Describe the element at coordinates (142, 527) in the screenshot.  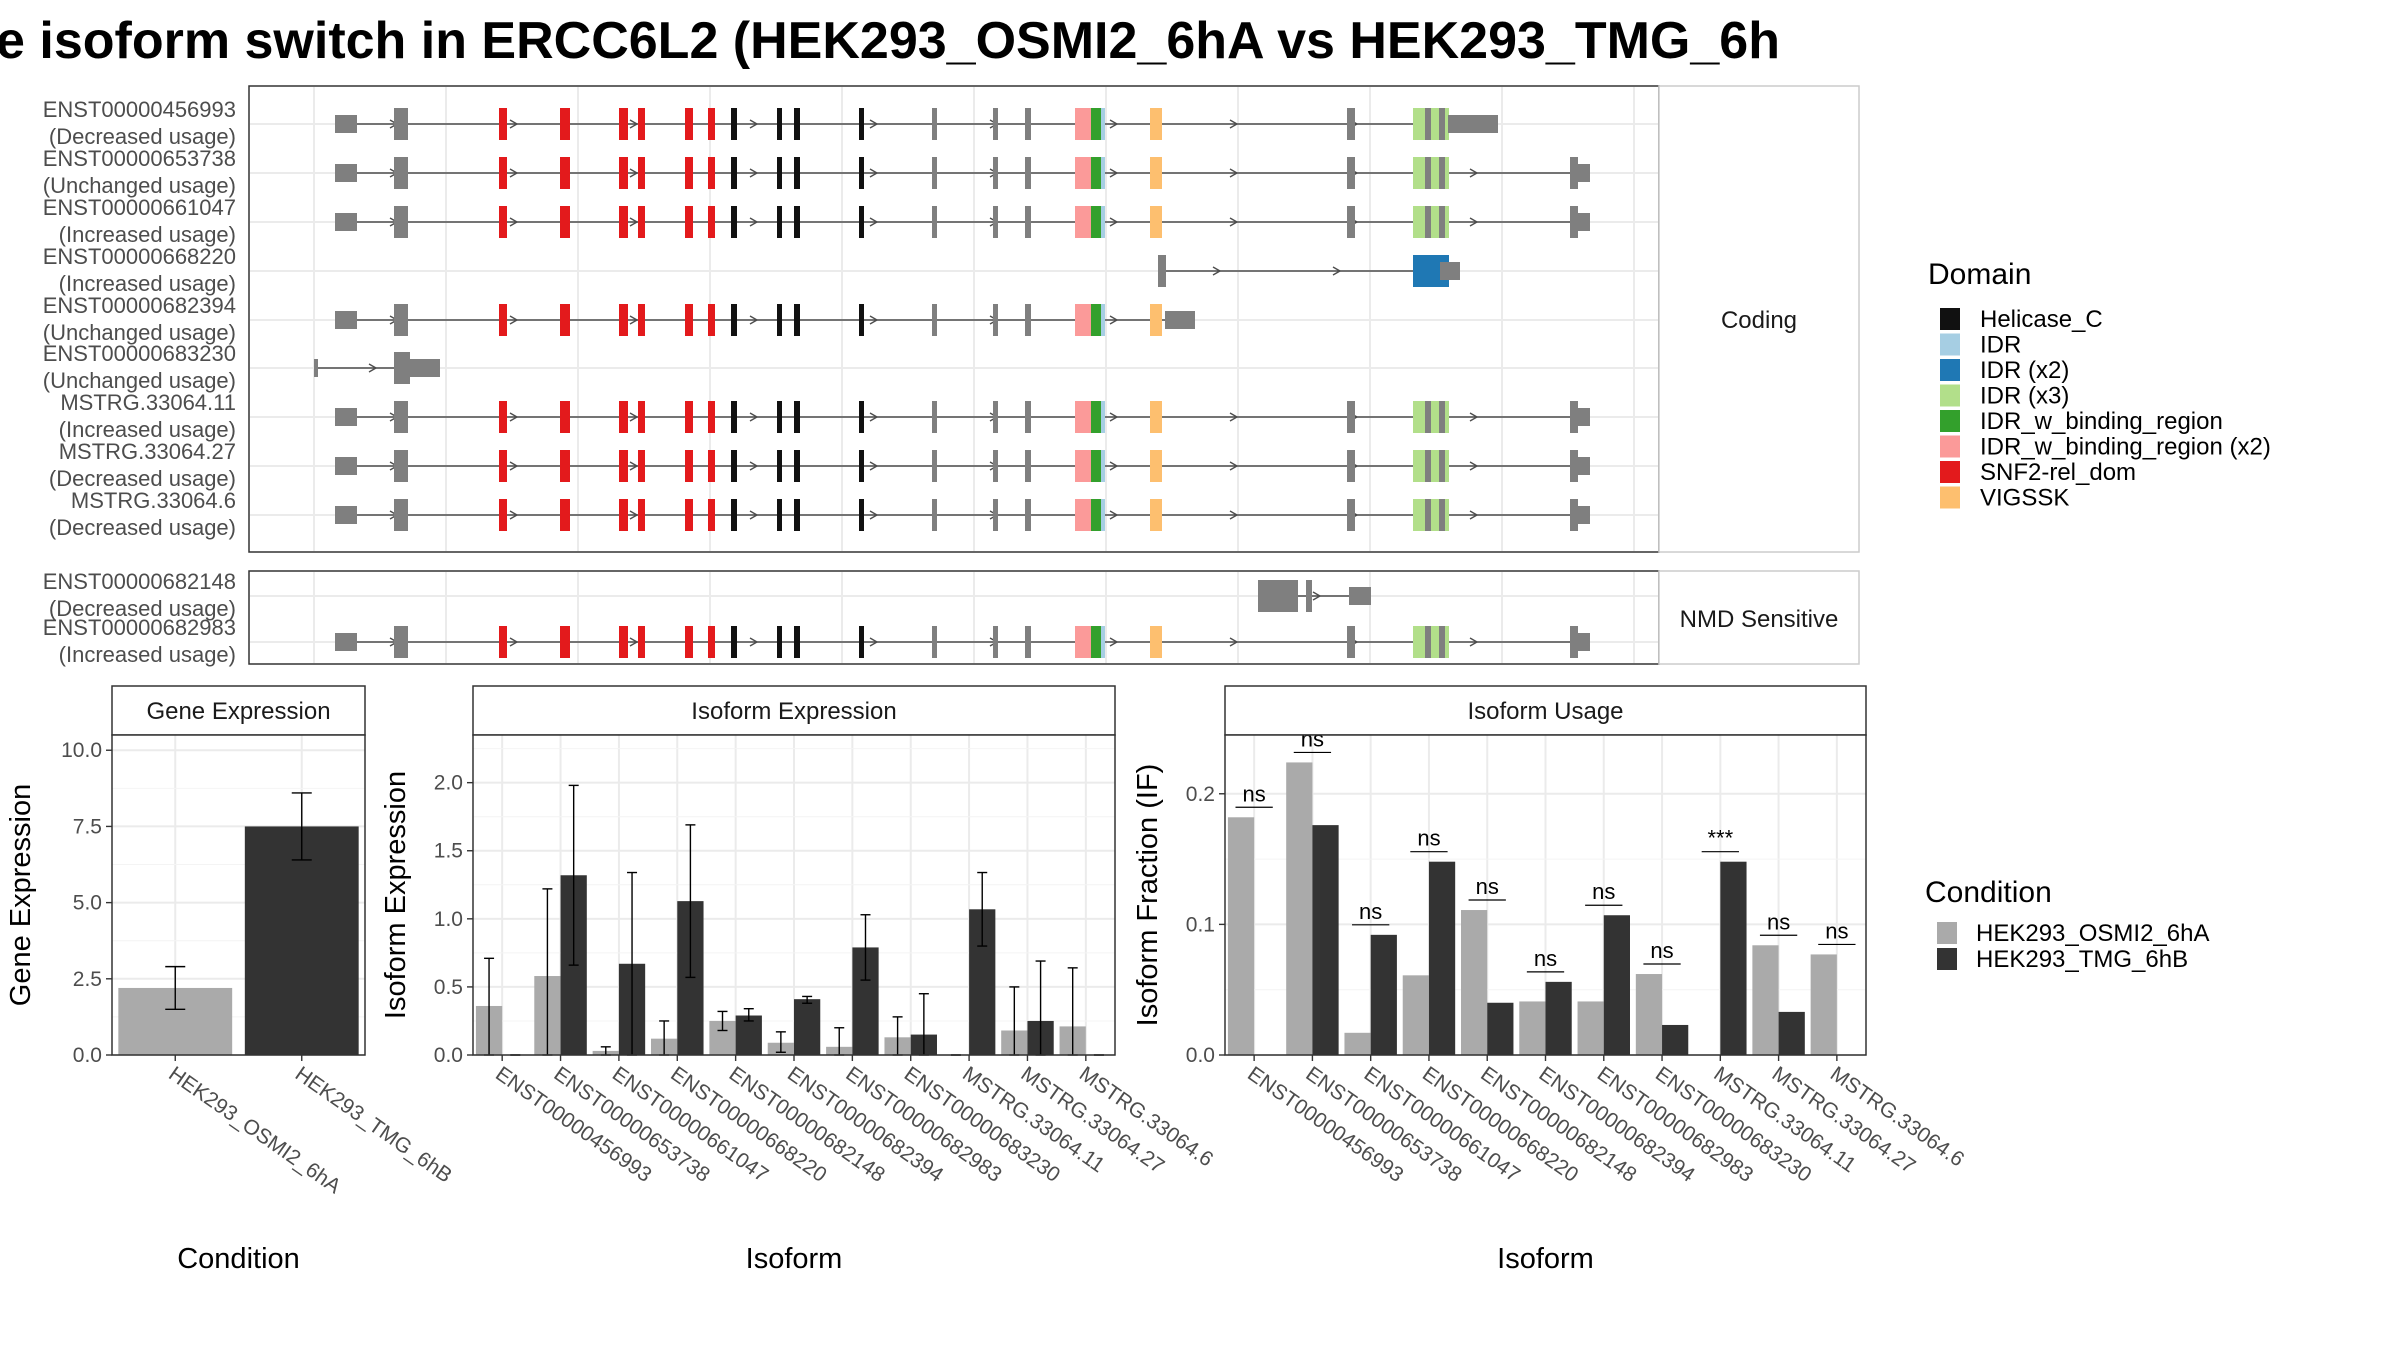
I see `transcript-usage-label: (Decreased usage)` at that location.